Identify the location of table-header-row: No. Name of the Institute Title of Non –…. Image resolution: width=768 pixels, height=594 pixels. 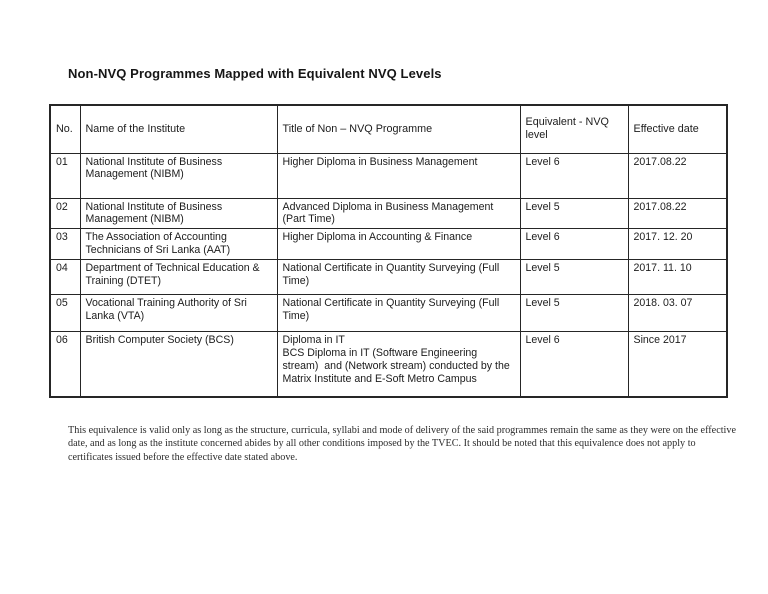
(388, 129).